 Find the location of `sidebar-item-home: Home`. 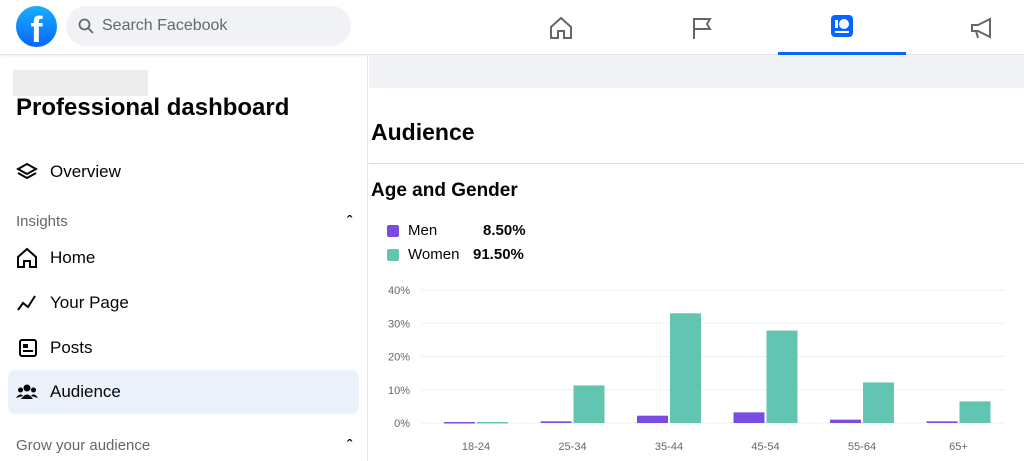

sidebar-item-home: Home is located at coordinates (183, 258).